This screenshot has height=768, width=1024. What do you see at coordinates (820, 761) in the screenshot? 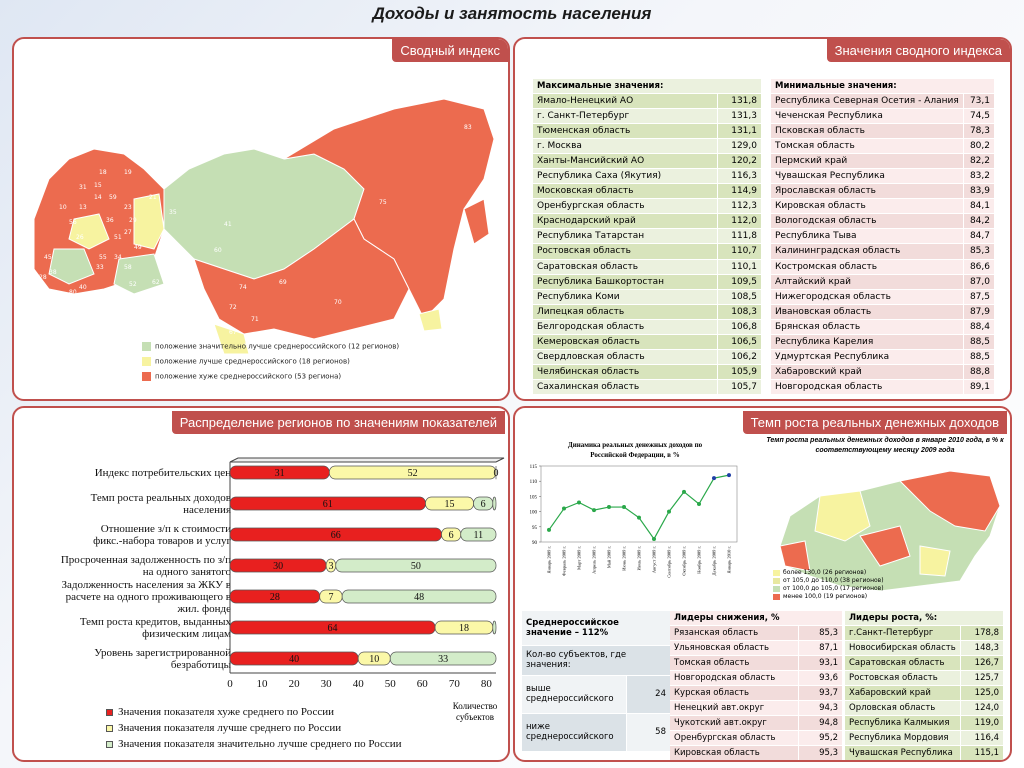
I see `region-value: 95,9` at bounding box center [820, 761].